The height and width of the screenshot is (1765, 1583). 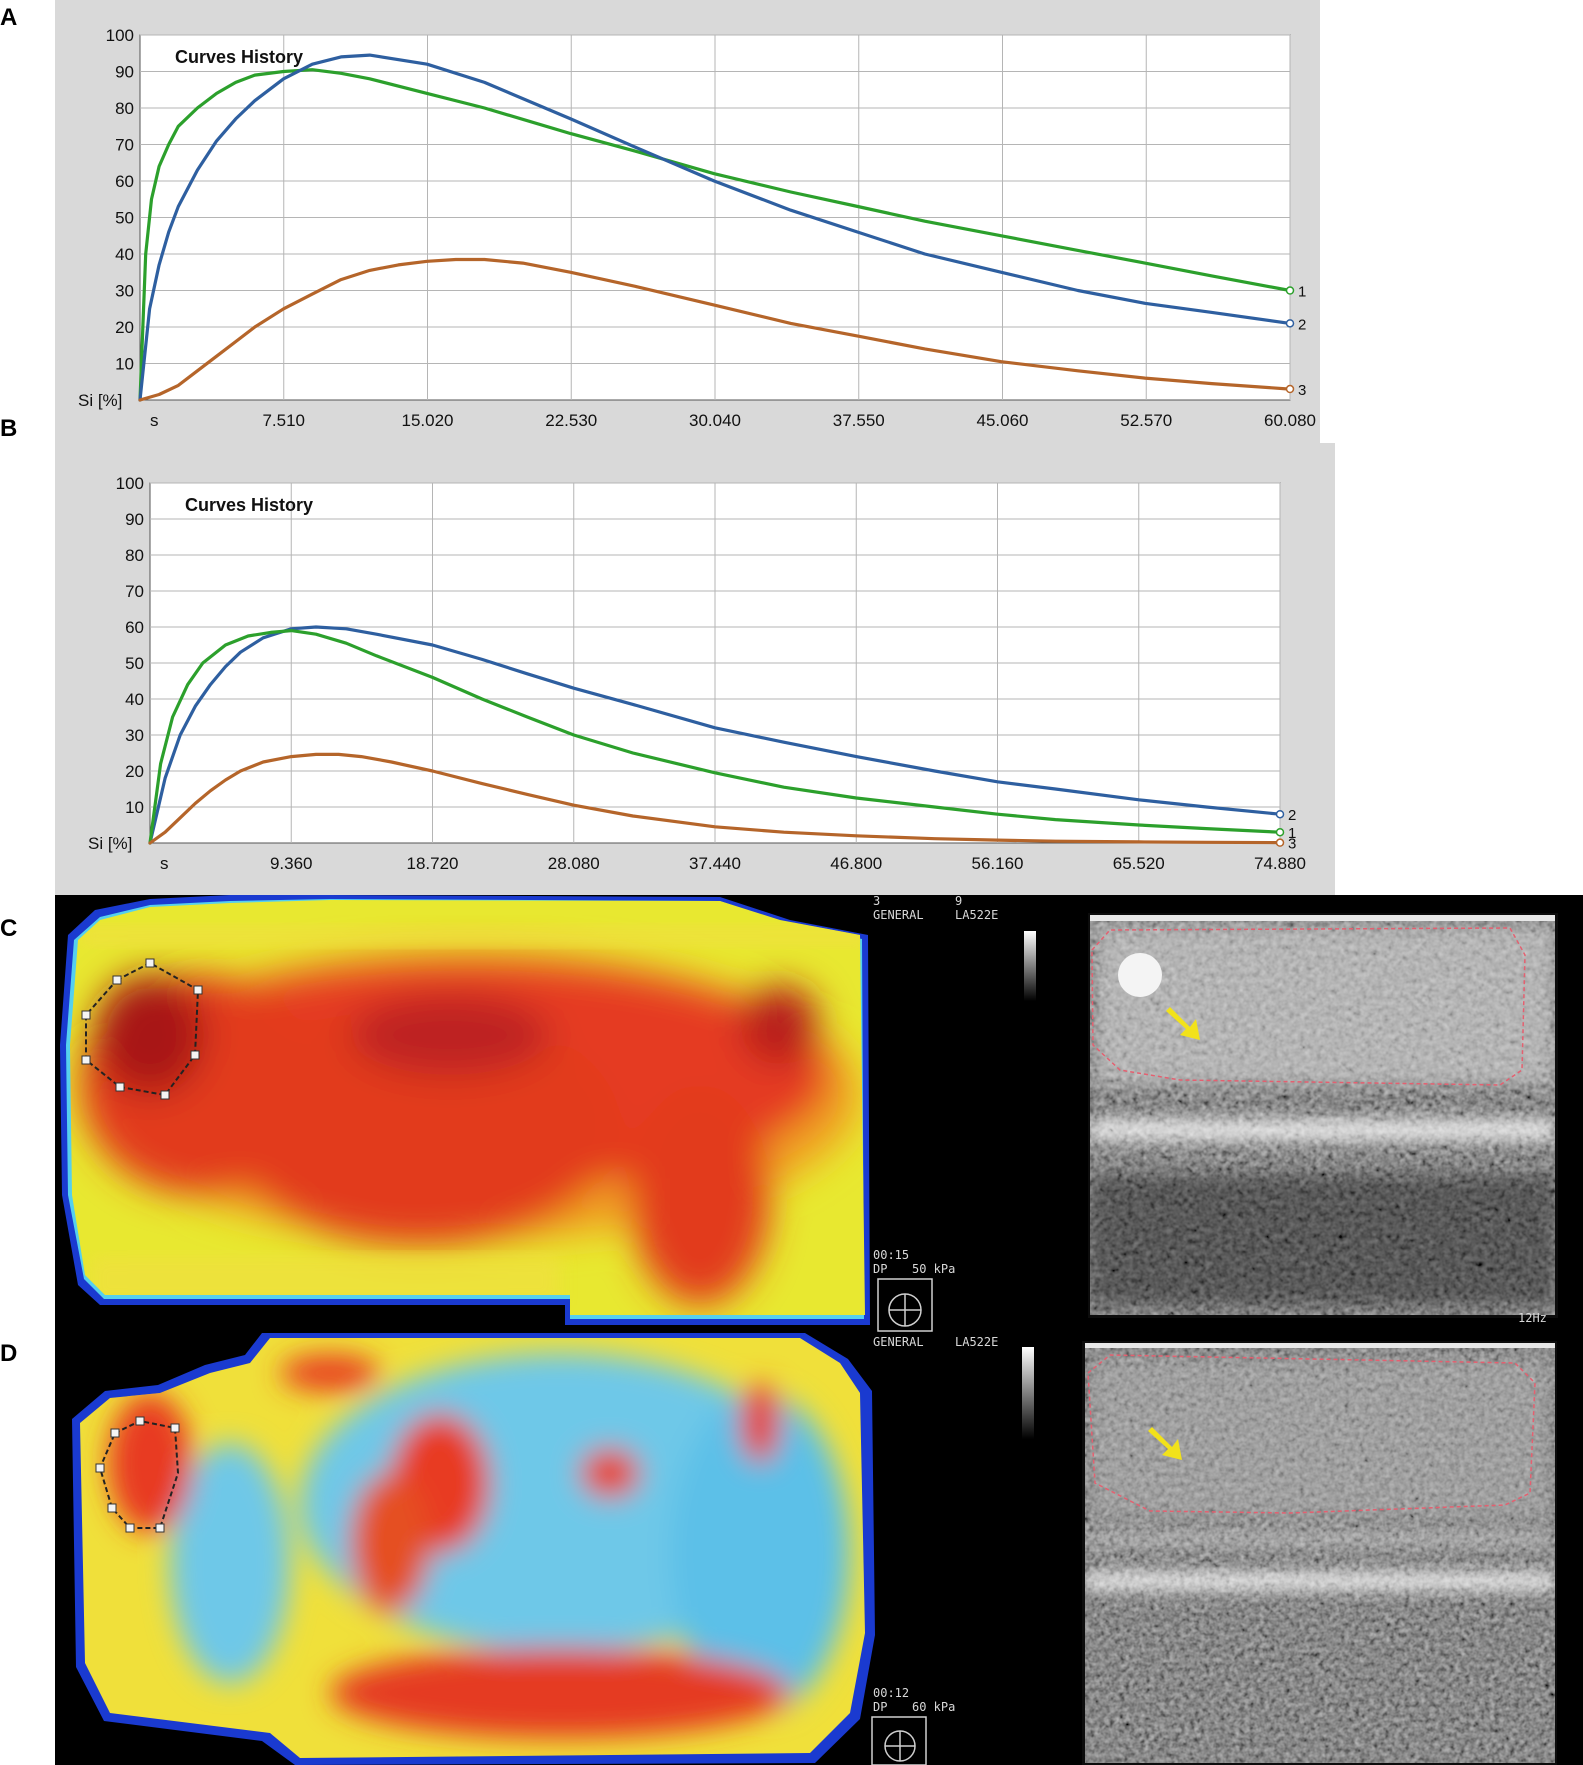 What do you see at coordinates (1290, 420) in the screenshot?
I see `x-tick-label: 60.080` at bounding box center [1290, 420].